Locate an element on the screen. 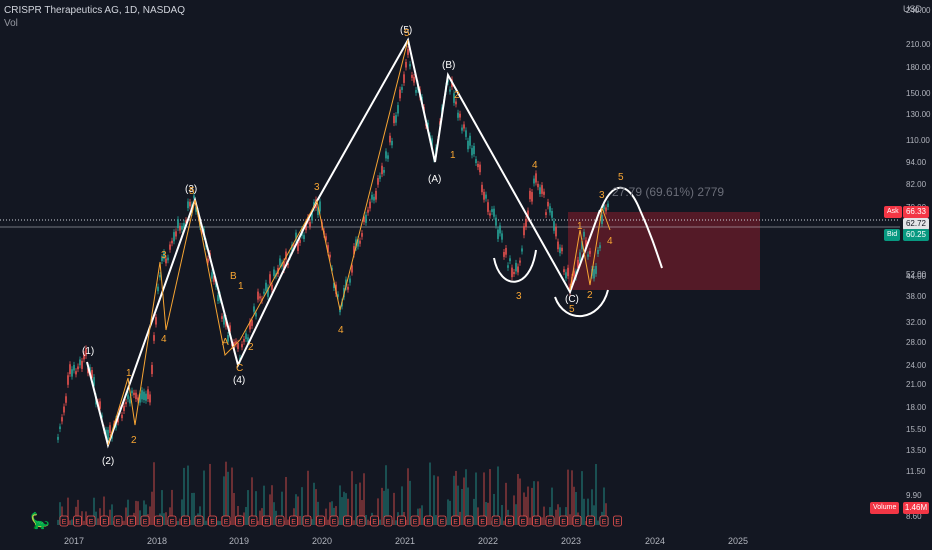  ask-label: Ask is located at coordinates (893, 212).